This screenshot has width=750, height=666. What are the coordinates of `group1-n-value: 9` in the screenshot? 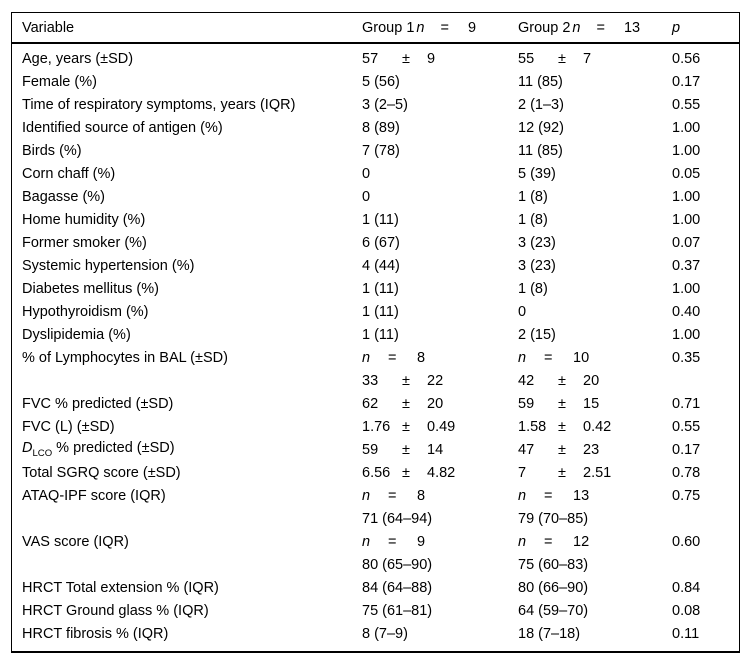 It's located at (472, 27).